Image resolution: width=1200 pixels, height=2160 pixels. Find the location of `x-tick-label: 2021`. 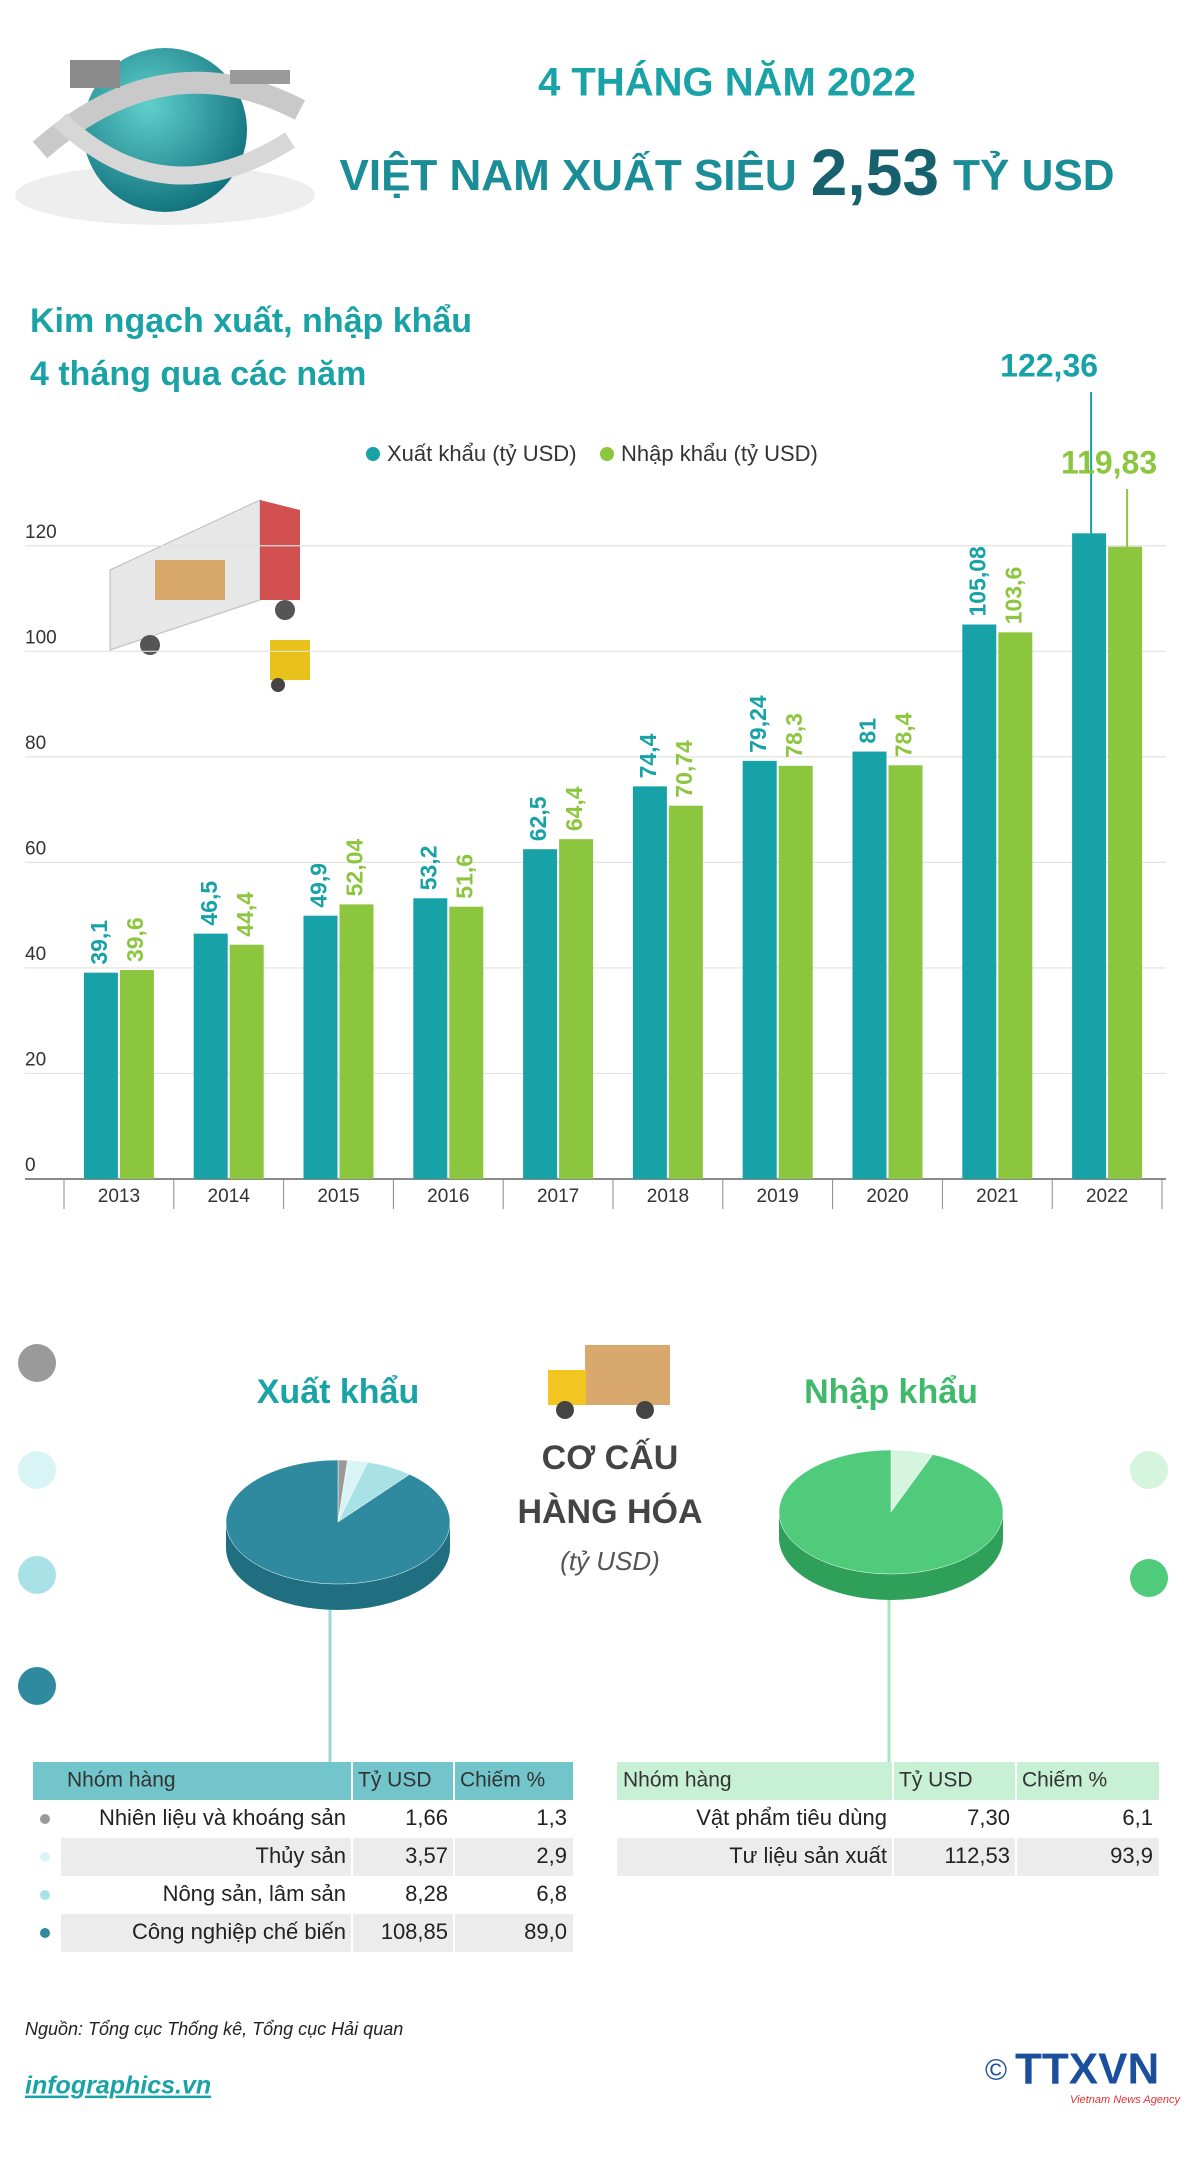

x-tick-label: 2021 is located at coordinates (997, 1196).